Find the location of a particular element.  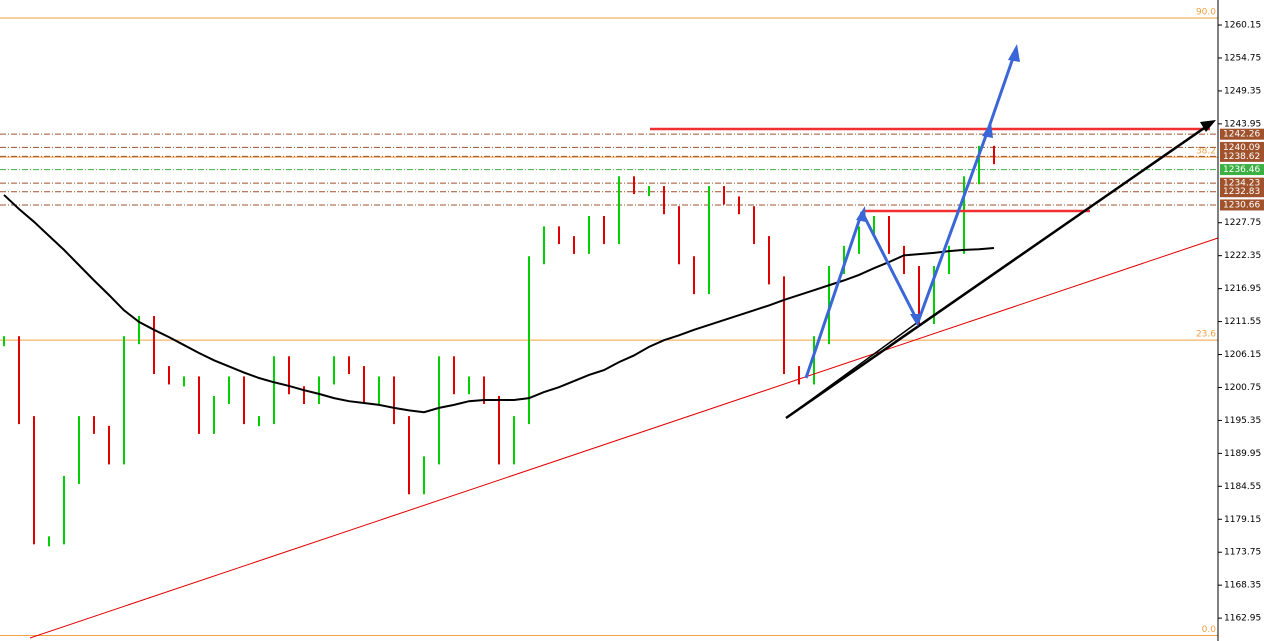

y-tick-label: 1211.55 is located at coordinates (1242, 322).